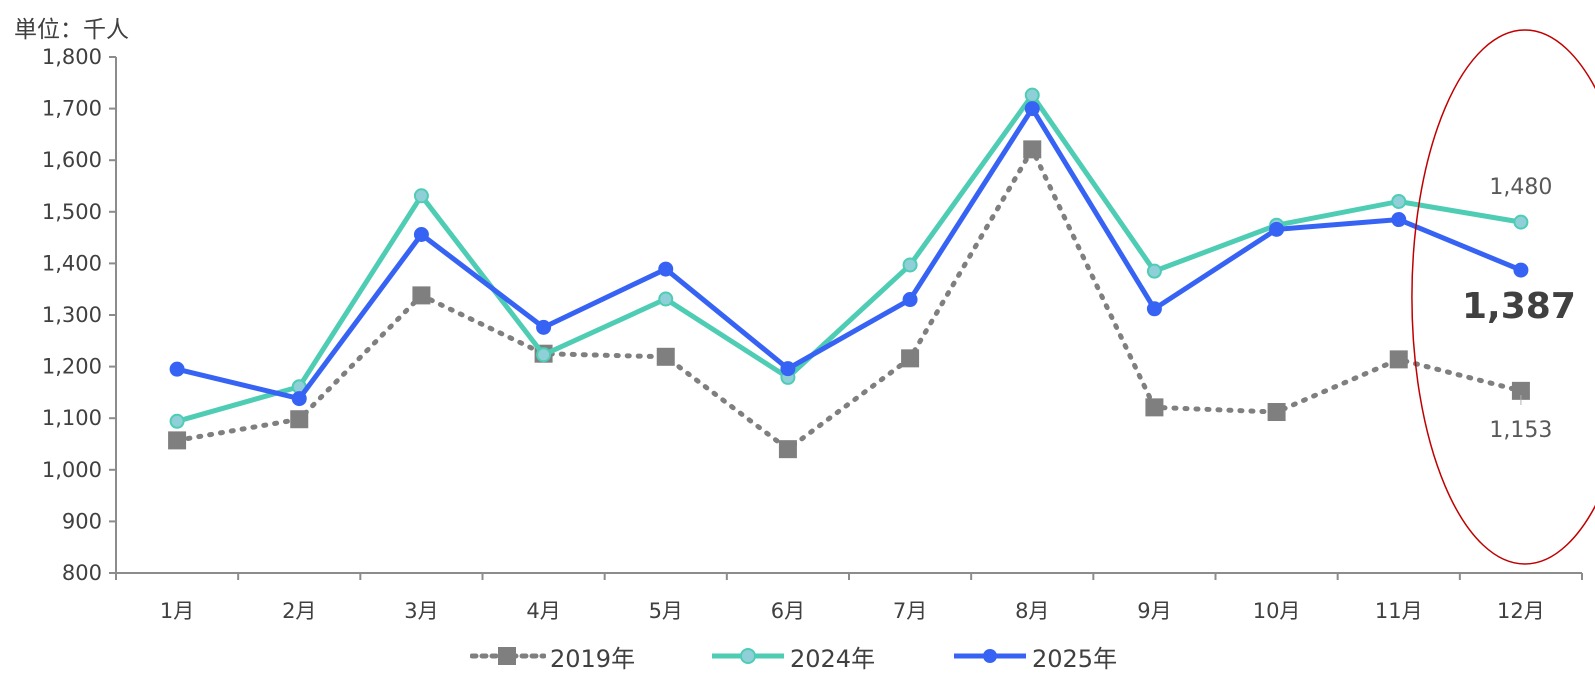 This screenshot has width=1595, height=679. I want to click on y-tick-label: 1,200, so click(72, 367).